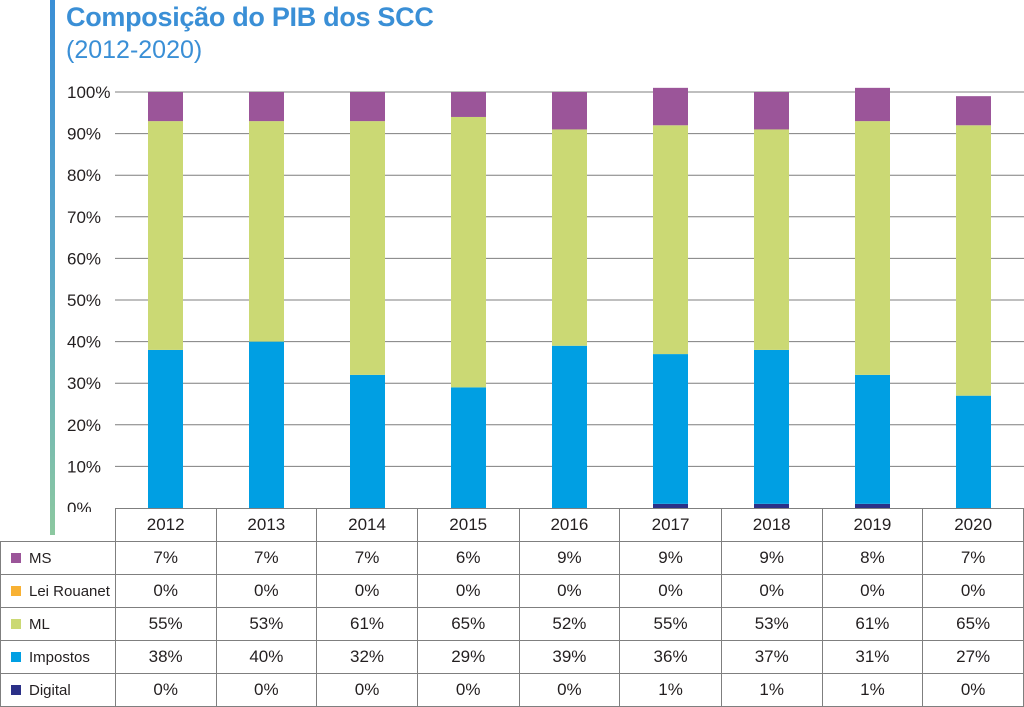 This screenshot has height=707, width=1024. I want to click on data-label: 40%, so click(266, 657).